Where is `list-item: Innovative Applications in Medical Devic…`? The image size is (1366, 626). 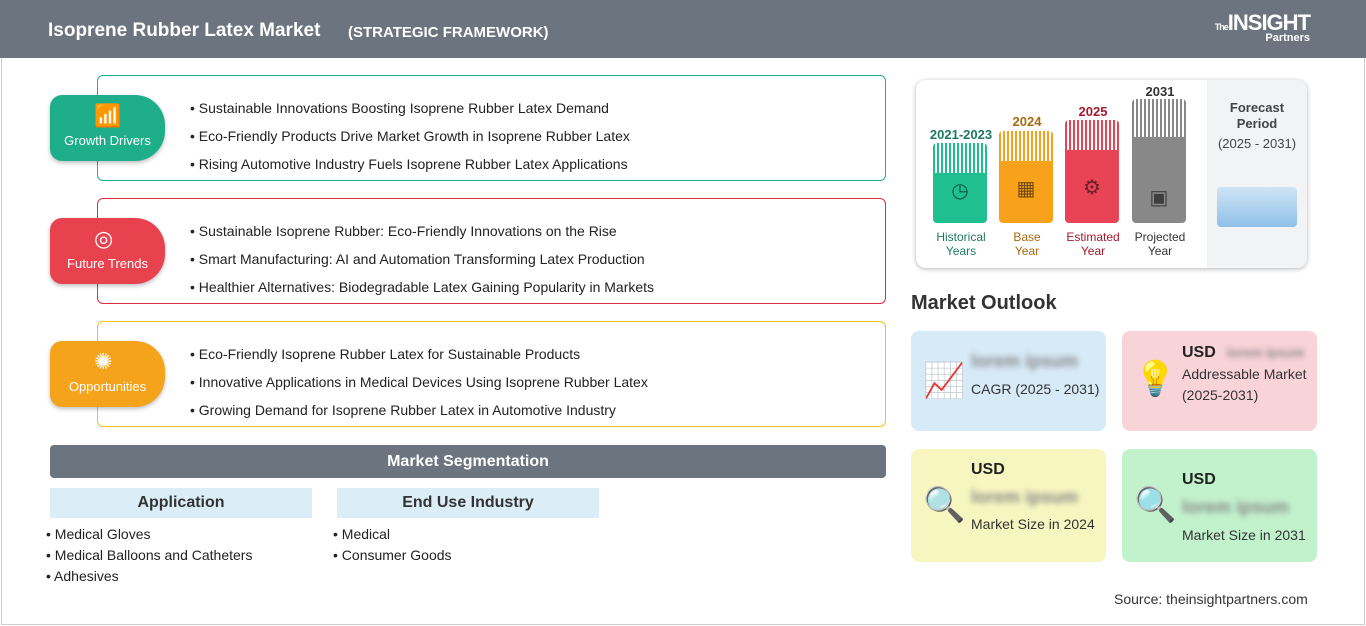
list-item: Innovative Applications in Medical Devic… is located at coordinates (419, 382).